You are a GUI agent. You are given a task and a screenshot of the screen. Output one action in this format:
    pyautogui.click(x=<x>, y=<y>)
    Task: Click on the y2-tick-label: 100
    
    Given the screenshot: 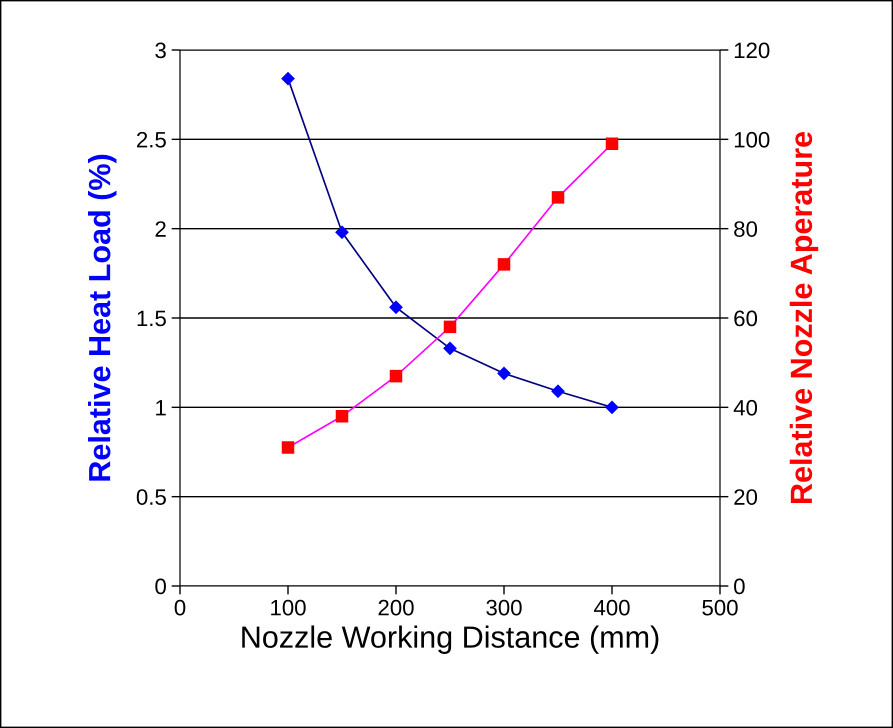 What is the action you would take?
    pyautogui.click(x=752, y=140)
    